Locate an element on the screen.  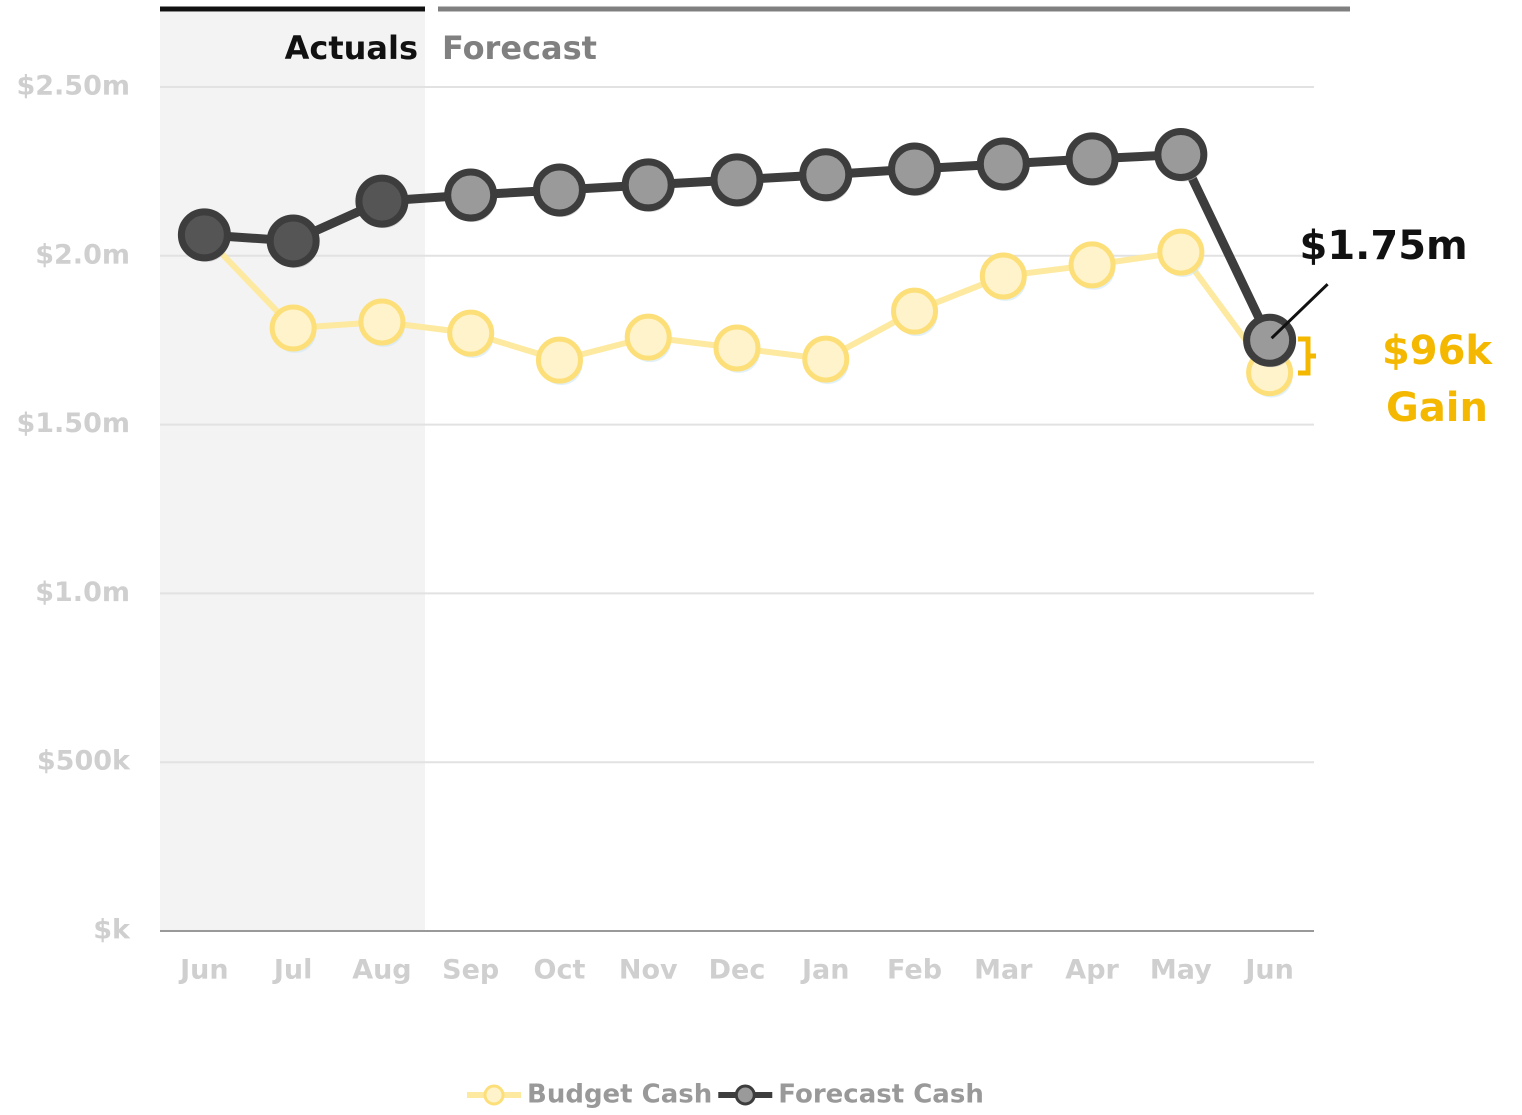
y-tick-label: $500k is located at coordinates (84, 761).